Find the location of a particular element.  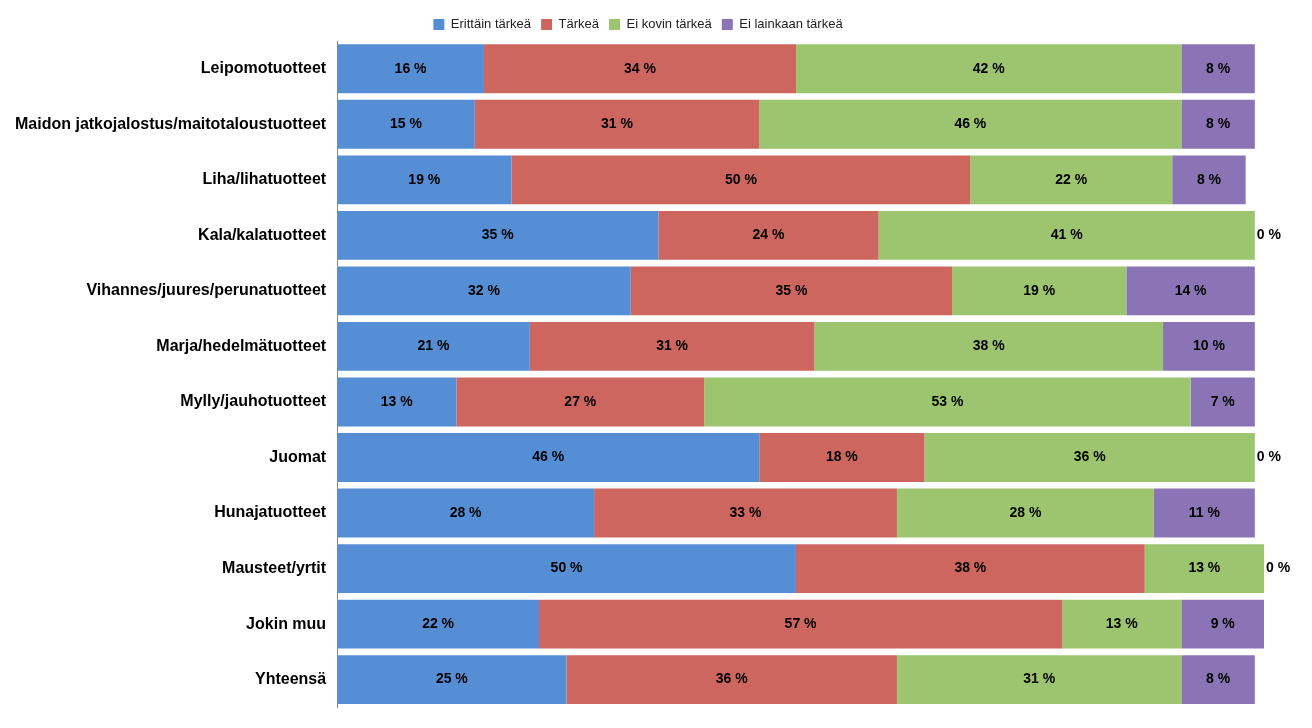

y-tick-label: Juomat is located at coordinates (298, 456).